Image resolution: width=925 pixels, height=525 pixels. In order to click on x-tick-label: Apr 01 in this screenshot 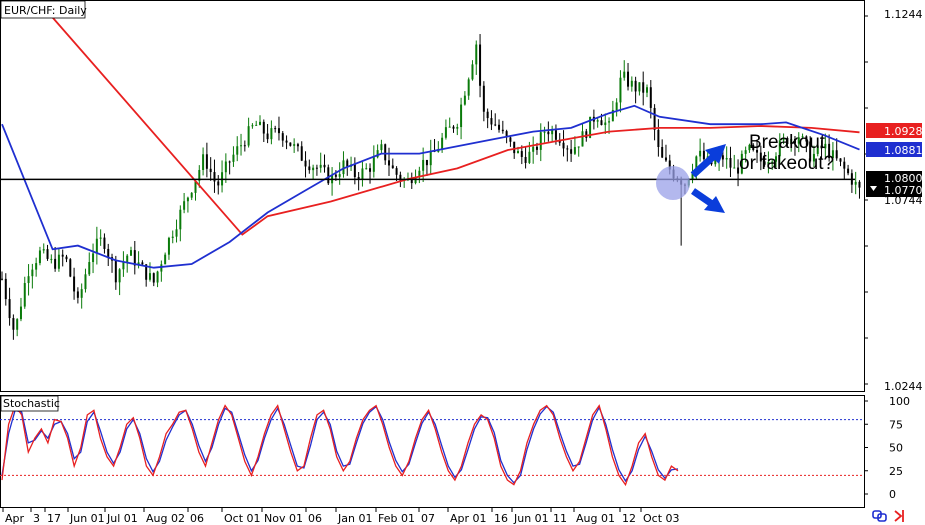, I will do `click(468, 518)`.